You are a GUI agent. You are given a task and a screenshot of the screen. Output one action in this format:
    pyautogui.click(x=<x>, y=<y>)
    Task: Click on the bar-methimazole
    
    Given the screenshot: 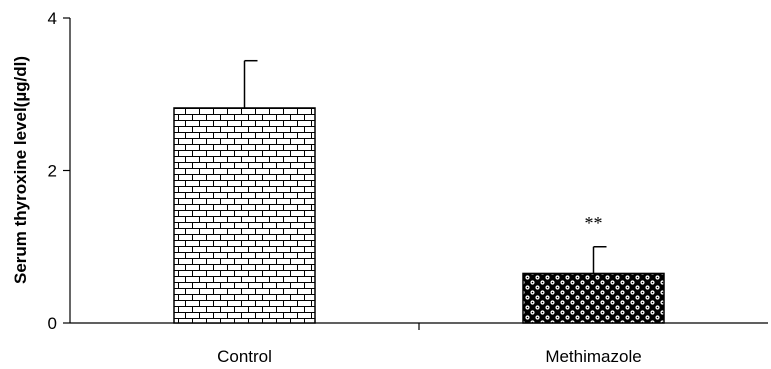 What is the action you would take?
    pyautogui.click(x=593, y=298)
    